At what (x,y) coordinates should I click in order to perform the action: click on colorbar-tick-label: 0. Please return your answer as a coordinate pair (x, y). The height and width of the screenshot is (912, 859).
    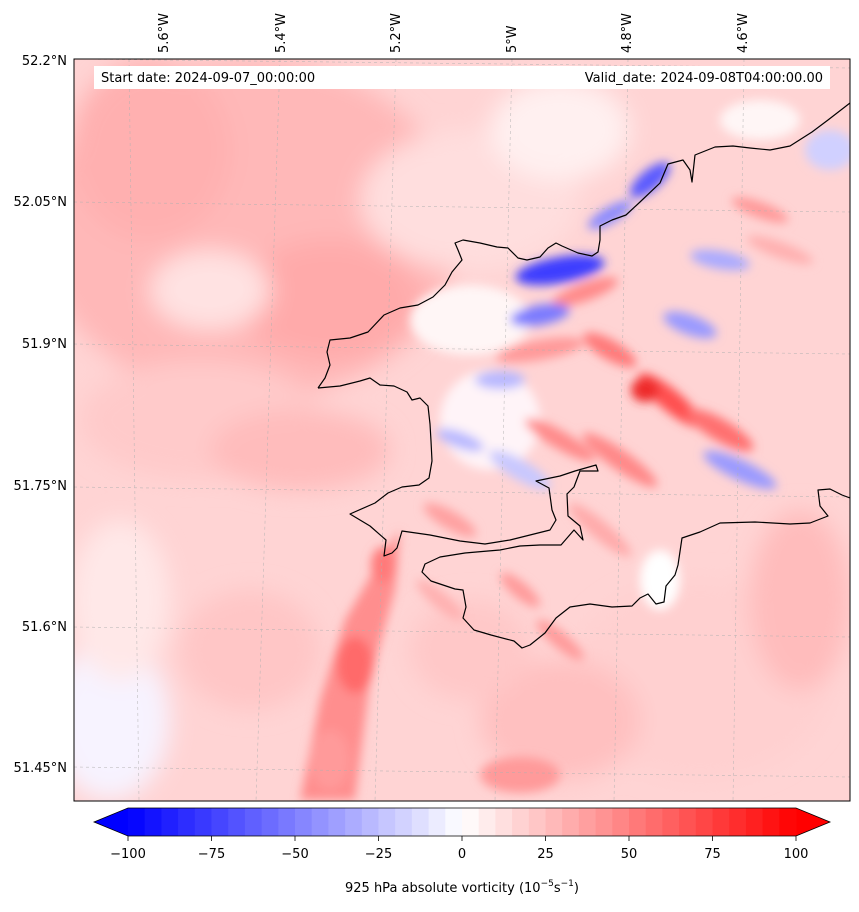
    Looking at the image, I should click on (462, 854).